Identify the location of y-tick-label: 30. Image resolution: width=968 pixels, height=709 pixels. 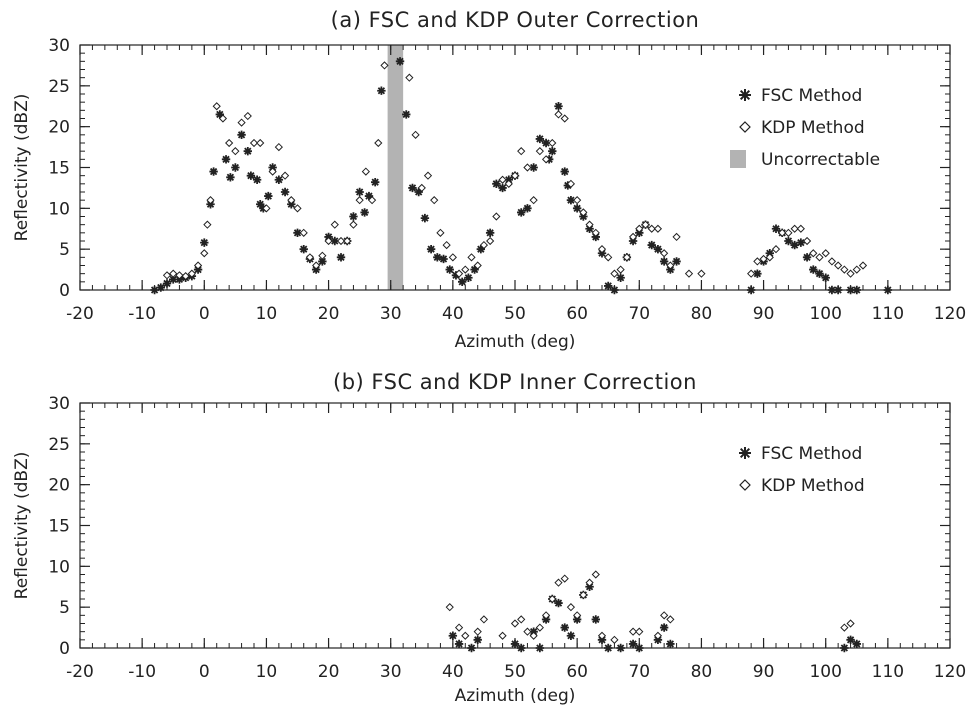
(59, 46).